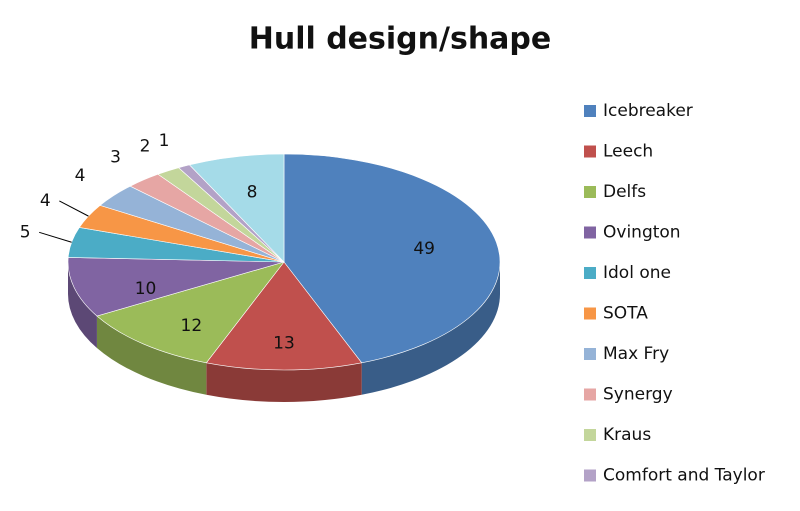 The width and height of the screenshot is (800, 511). Describe the element at coordinates (636, 354) in the screenshot. I see `legend-label: Max Fry` at that location.